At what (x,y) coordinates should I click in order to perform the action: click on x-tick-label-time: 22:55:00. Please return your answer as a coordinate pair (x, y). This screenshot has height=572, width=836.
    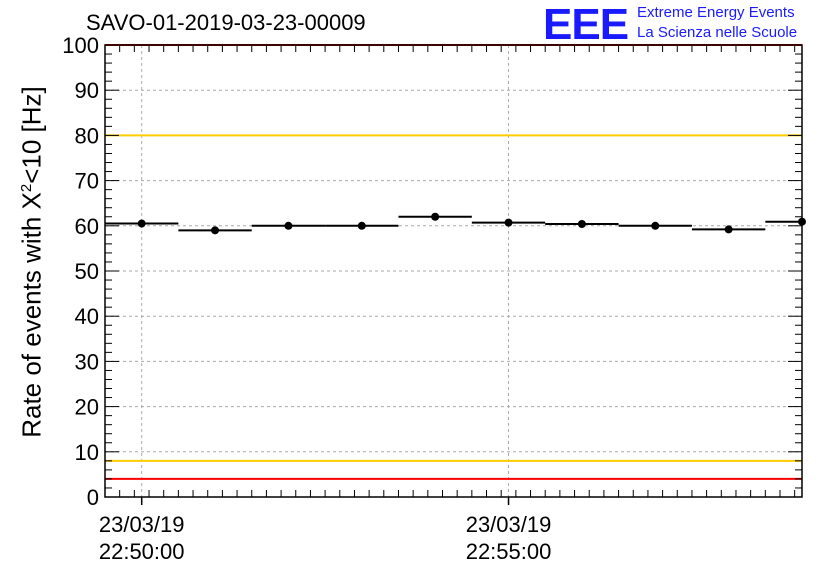
    Looking at the image, I should click on (509, 551).